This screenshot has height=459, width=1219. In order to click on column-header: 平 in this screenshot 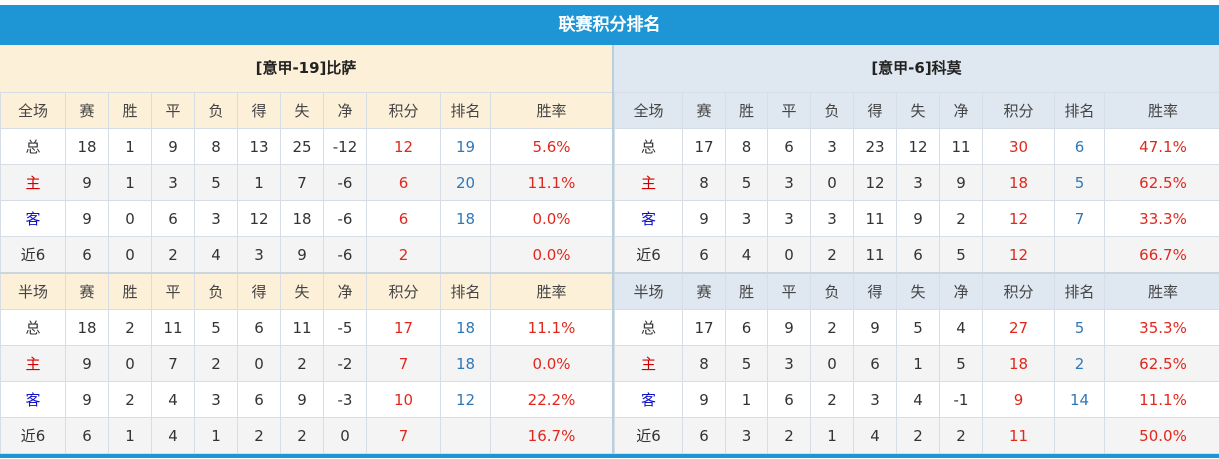, I will do `click(173, 110)`.